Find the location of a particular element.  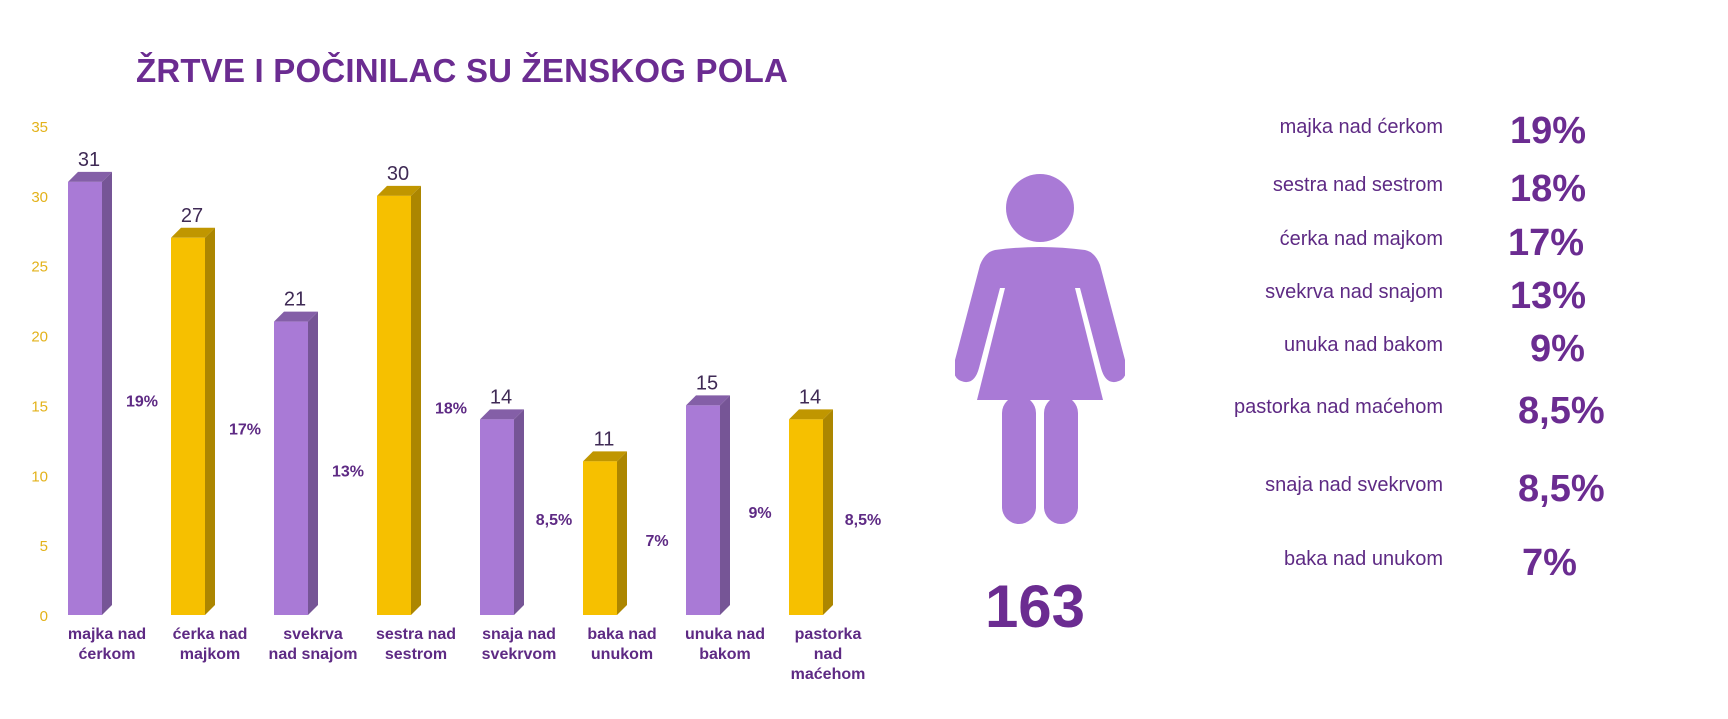

bar-percent-label: 7% is located at coordinates (656, 541).